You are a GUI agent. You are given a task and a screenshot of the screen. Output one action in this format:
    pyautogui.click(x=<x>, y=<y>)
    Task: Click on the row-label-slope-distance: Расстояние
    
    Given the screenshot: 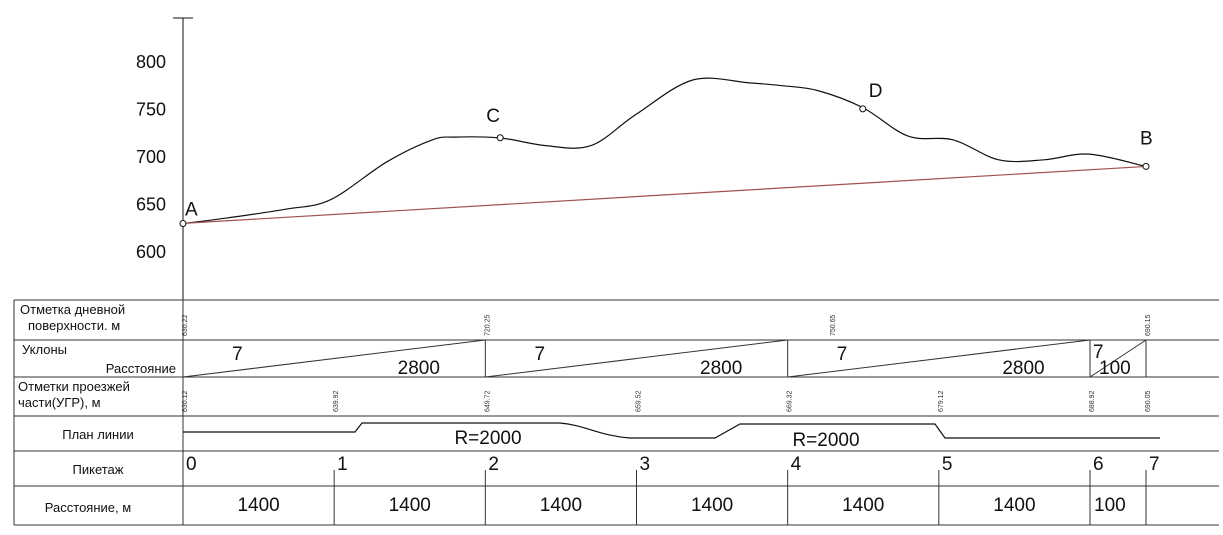 What is the action you would take?
    pyautogui.click(x=141, y=368)
    